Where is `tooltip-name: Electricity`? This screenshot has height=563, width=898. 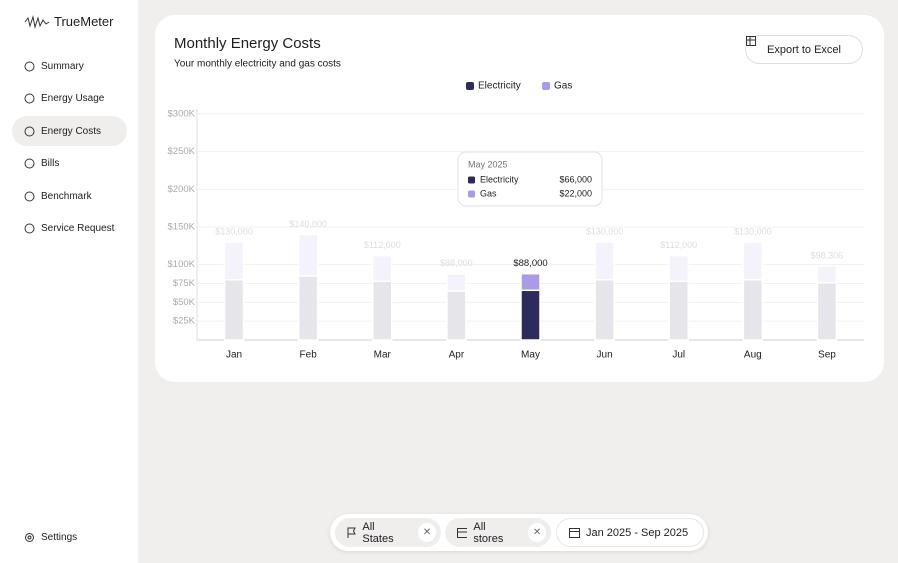
tooltip-name: Electricity is located at coordinates (499, 179).